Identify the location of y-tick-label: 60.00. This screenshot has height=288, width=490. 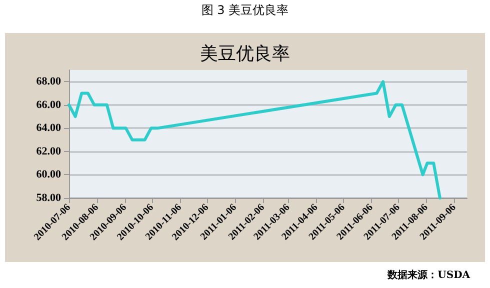
(49, 174).